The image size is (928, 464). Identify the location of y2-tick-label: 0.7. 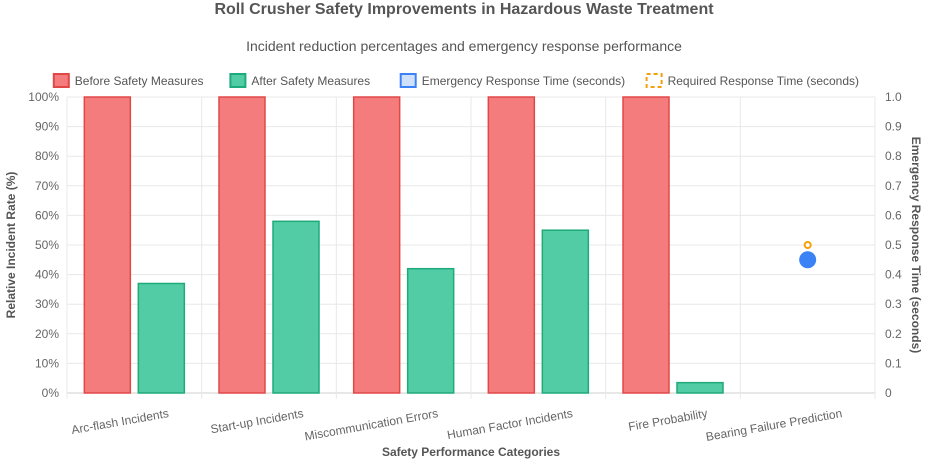
(893, 186).